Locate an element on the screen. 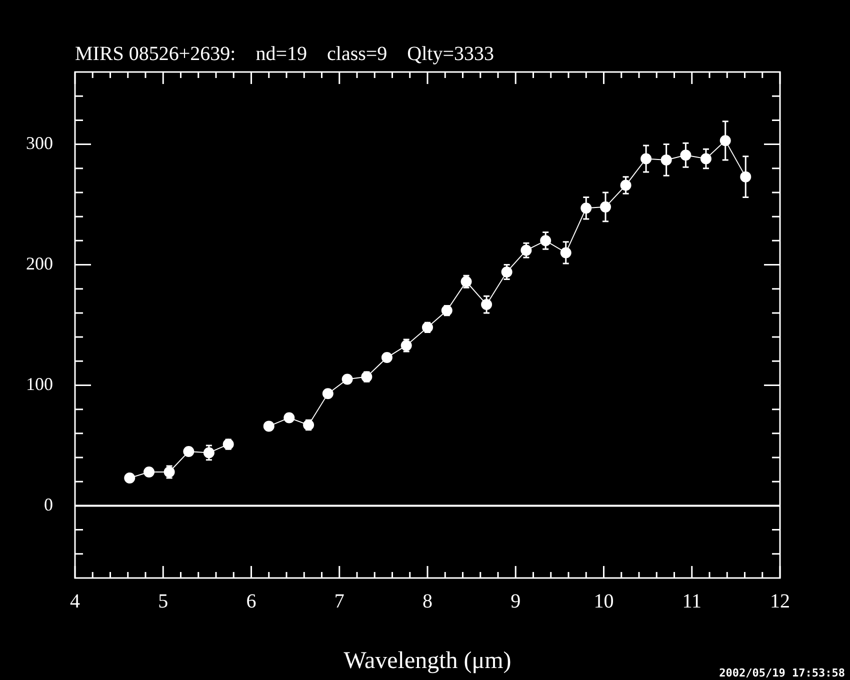  y-tick-label: 300 is located at coordinates (39, 143).